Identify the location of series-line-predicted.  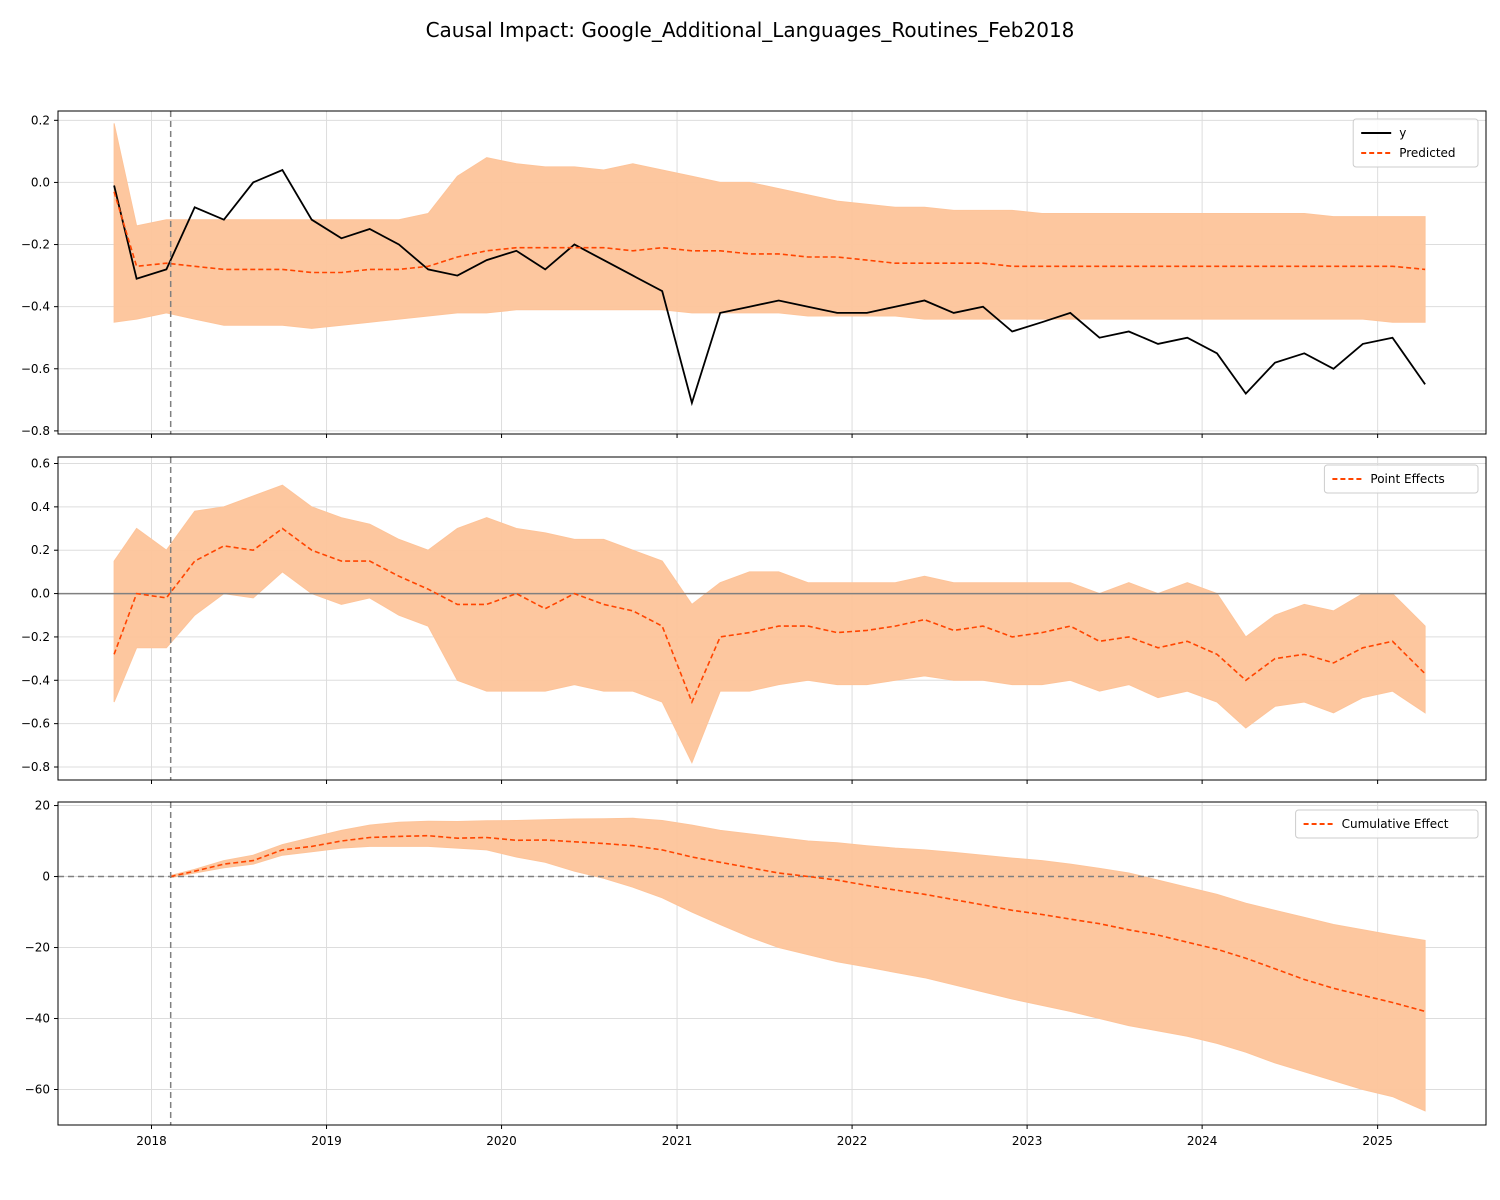
(769, 232).